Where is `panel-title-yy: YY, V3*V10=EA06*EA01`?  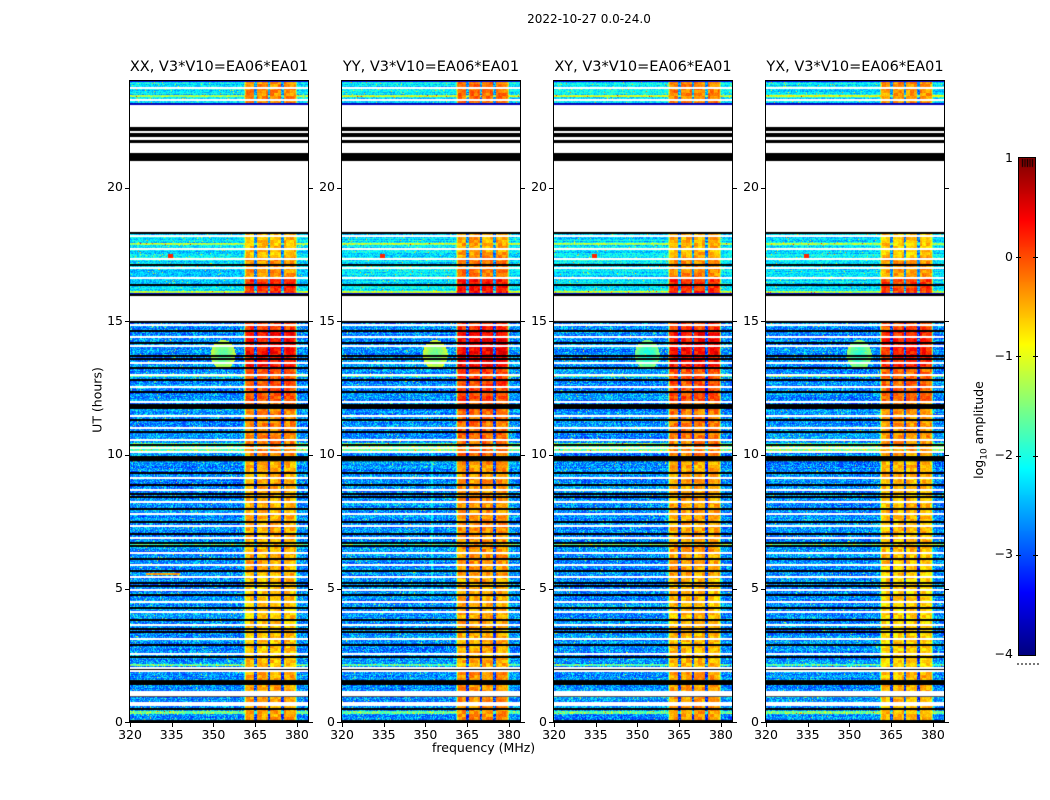 panel-title-yy: YY, V3*V10=EA06*EA01 is located at coordinates (431, 67).